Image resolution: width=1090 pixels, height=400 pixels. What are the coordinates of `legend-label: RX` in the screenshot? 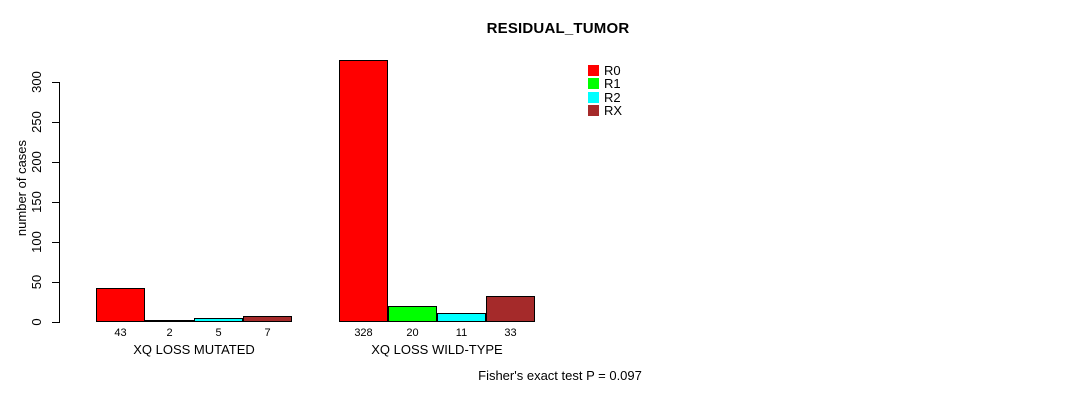 It's located at (613, 111).